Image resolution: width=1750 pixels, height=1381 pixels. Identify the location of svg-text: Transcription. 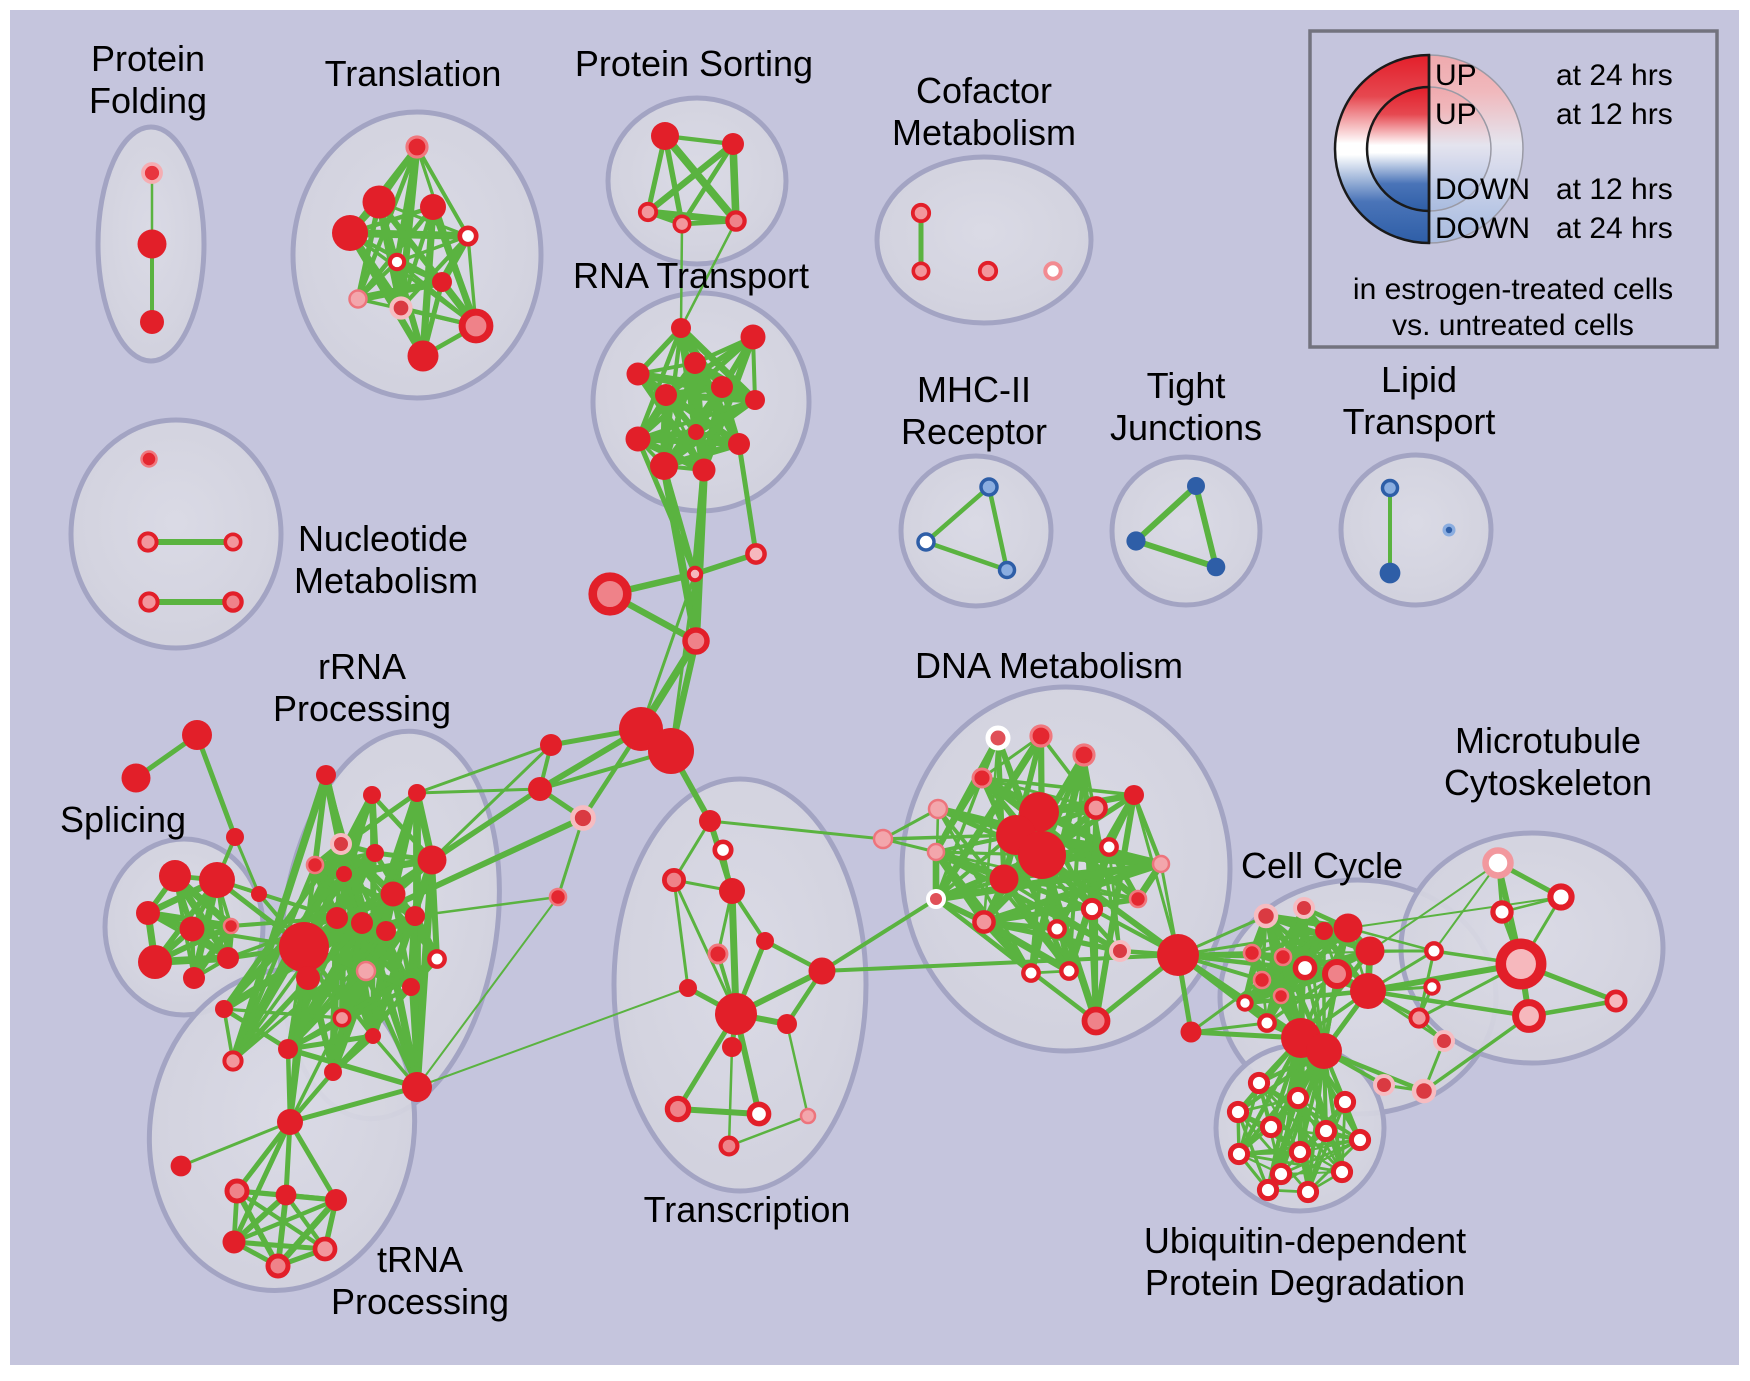
(747, 1209).